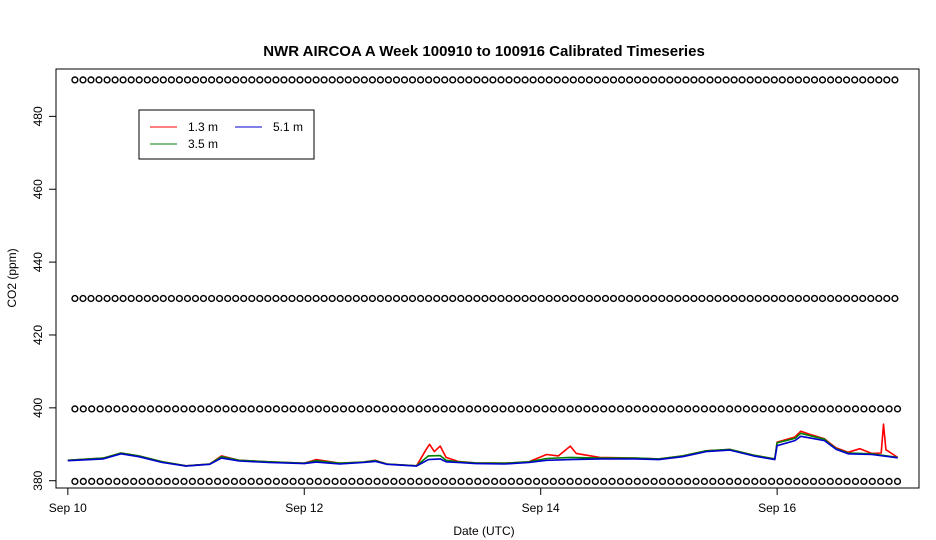  I want to click on y-tick-label: 420, so click(38, 335).